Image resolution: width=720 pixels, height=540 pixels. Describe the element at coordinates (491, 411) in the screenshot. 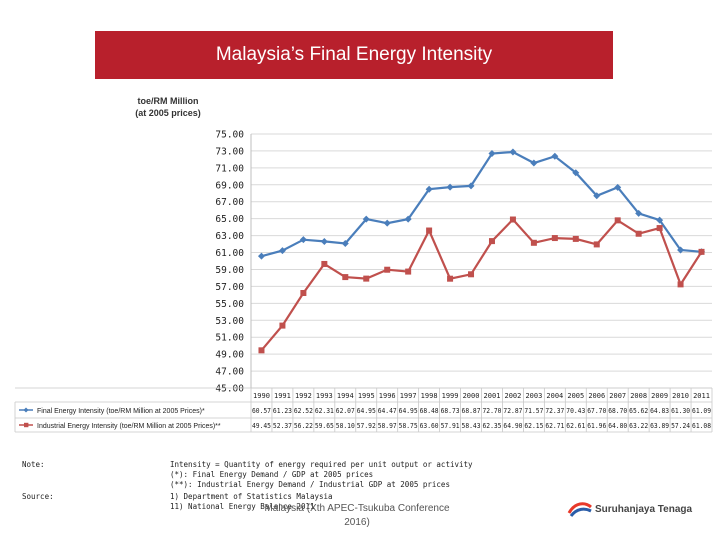

I see `data-label: 72.70` at that location.